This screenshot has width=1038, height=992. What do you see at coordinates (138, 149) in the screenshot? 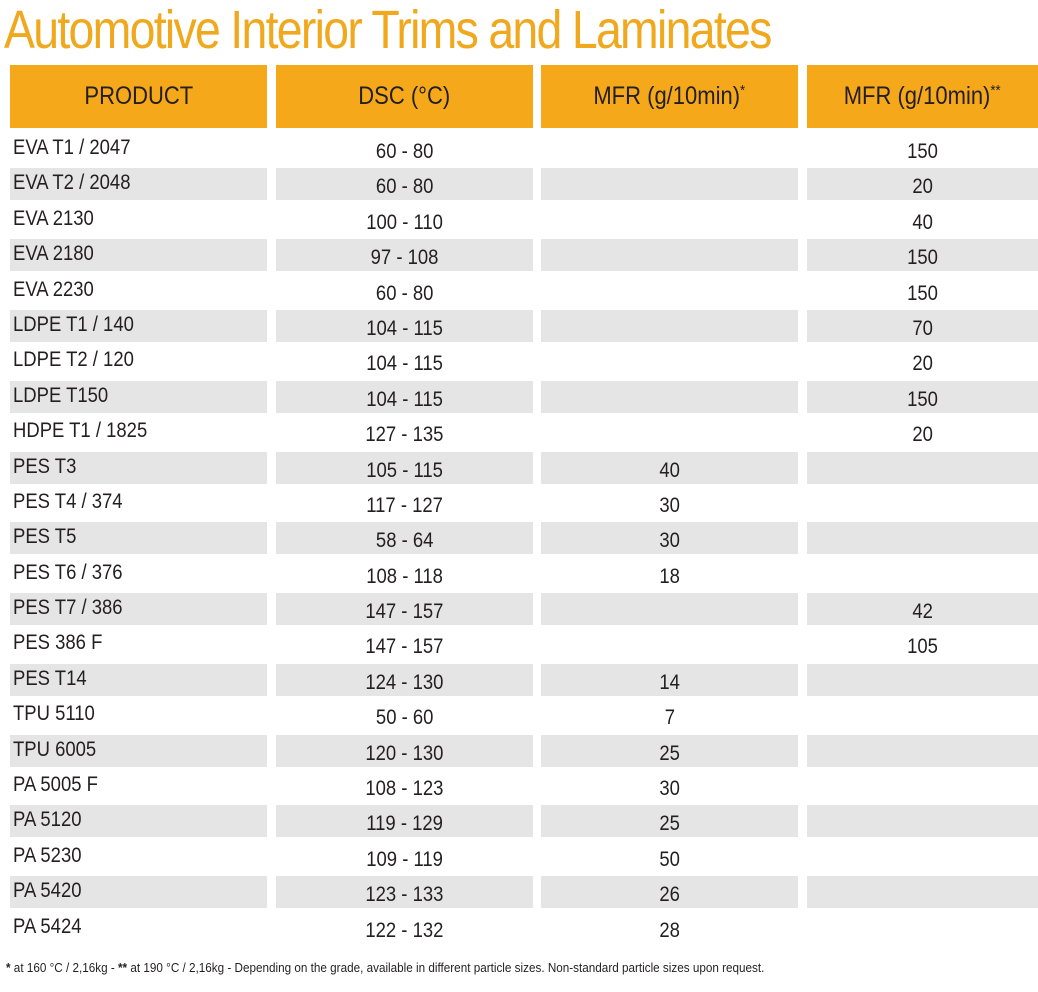
I see `product-cell: EVA T1 / 2047` at bounding box center [138, 149].